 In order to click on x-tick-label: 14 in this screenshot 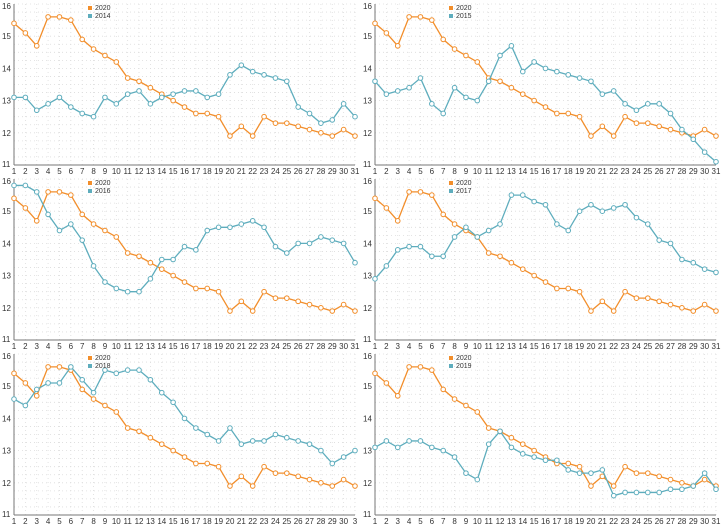, I will do `click(522, 171)`.